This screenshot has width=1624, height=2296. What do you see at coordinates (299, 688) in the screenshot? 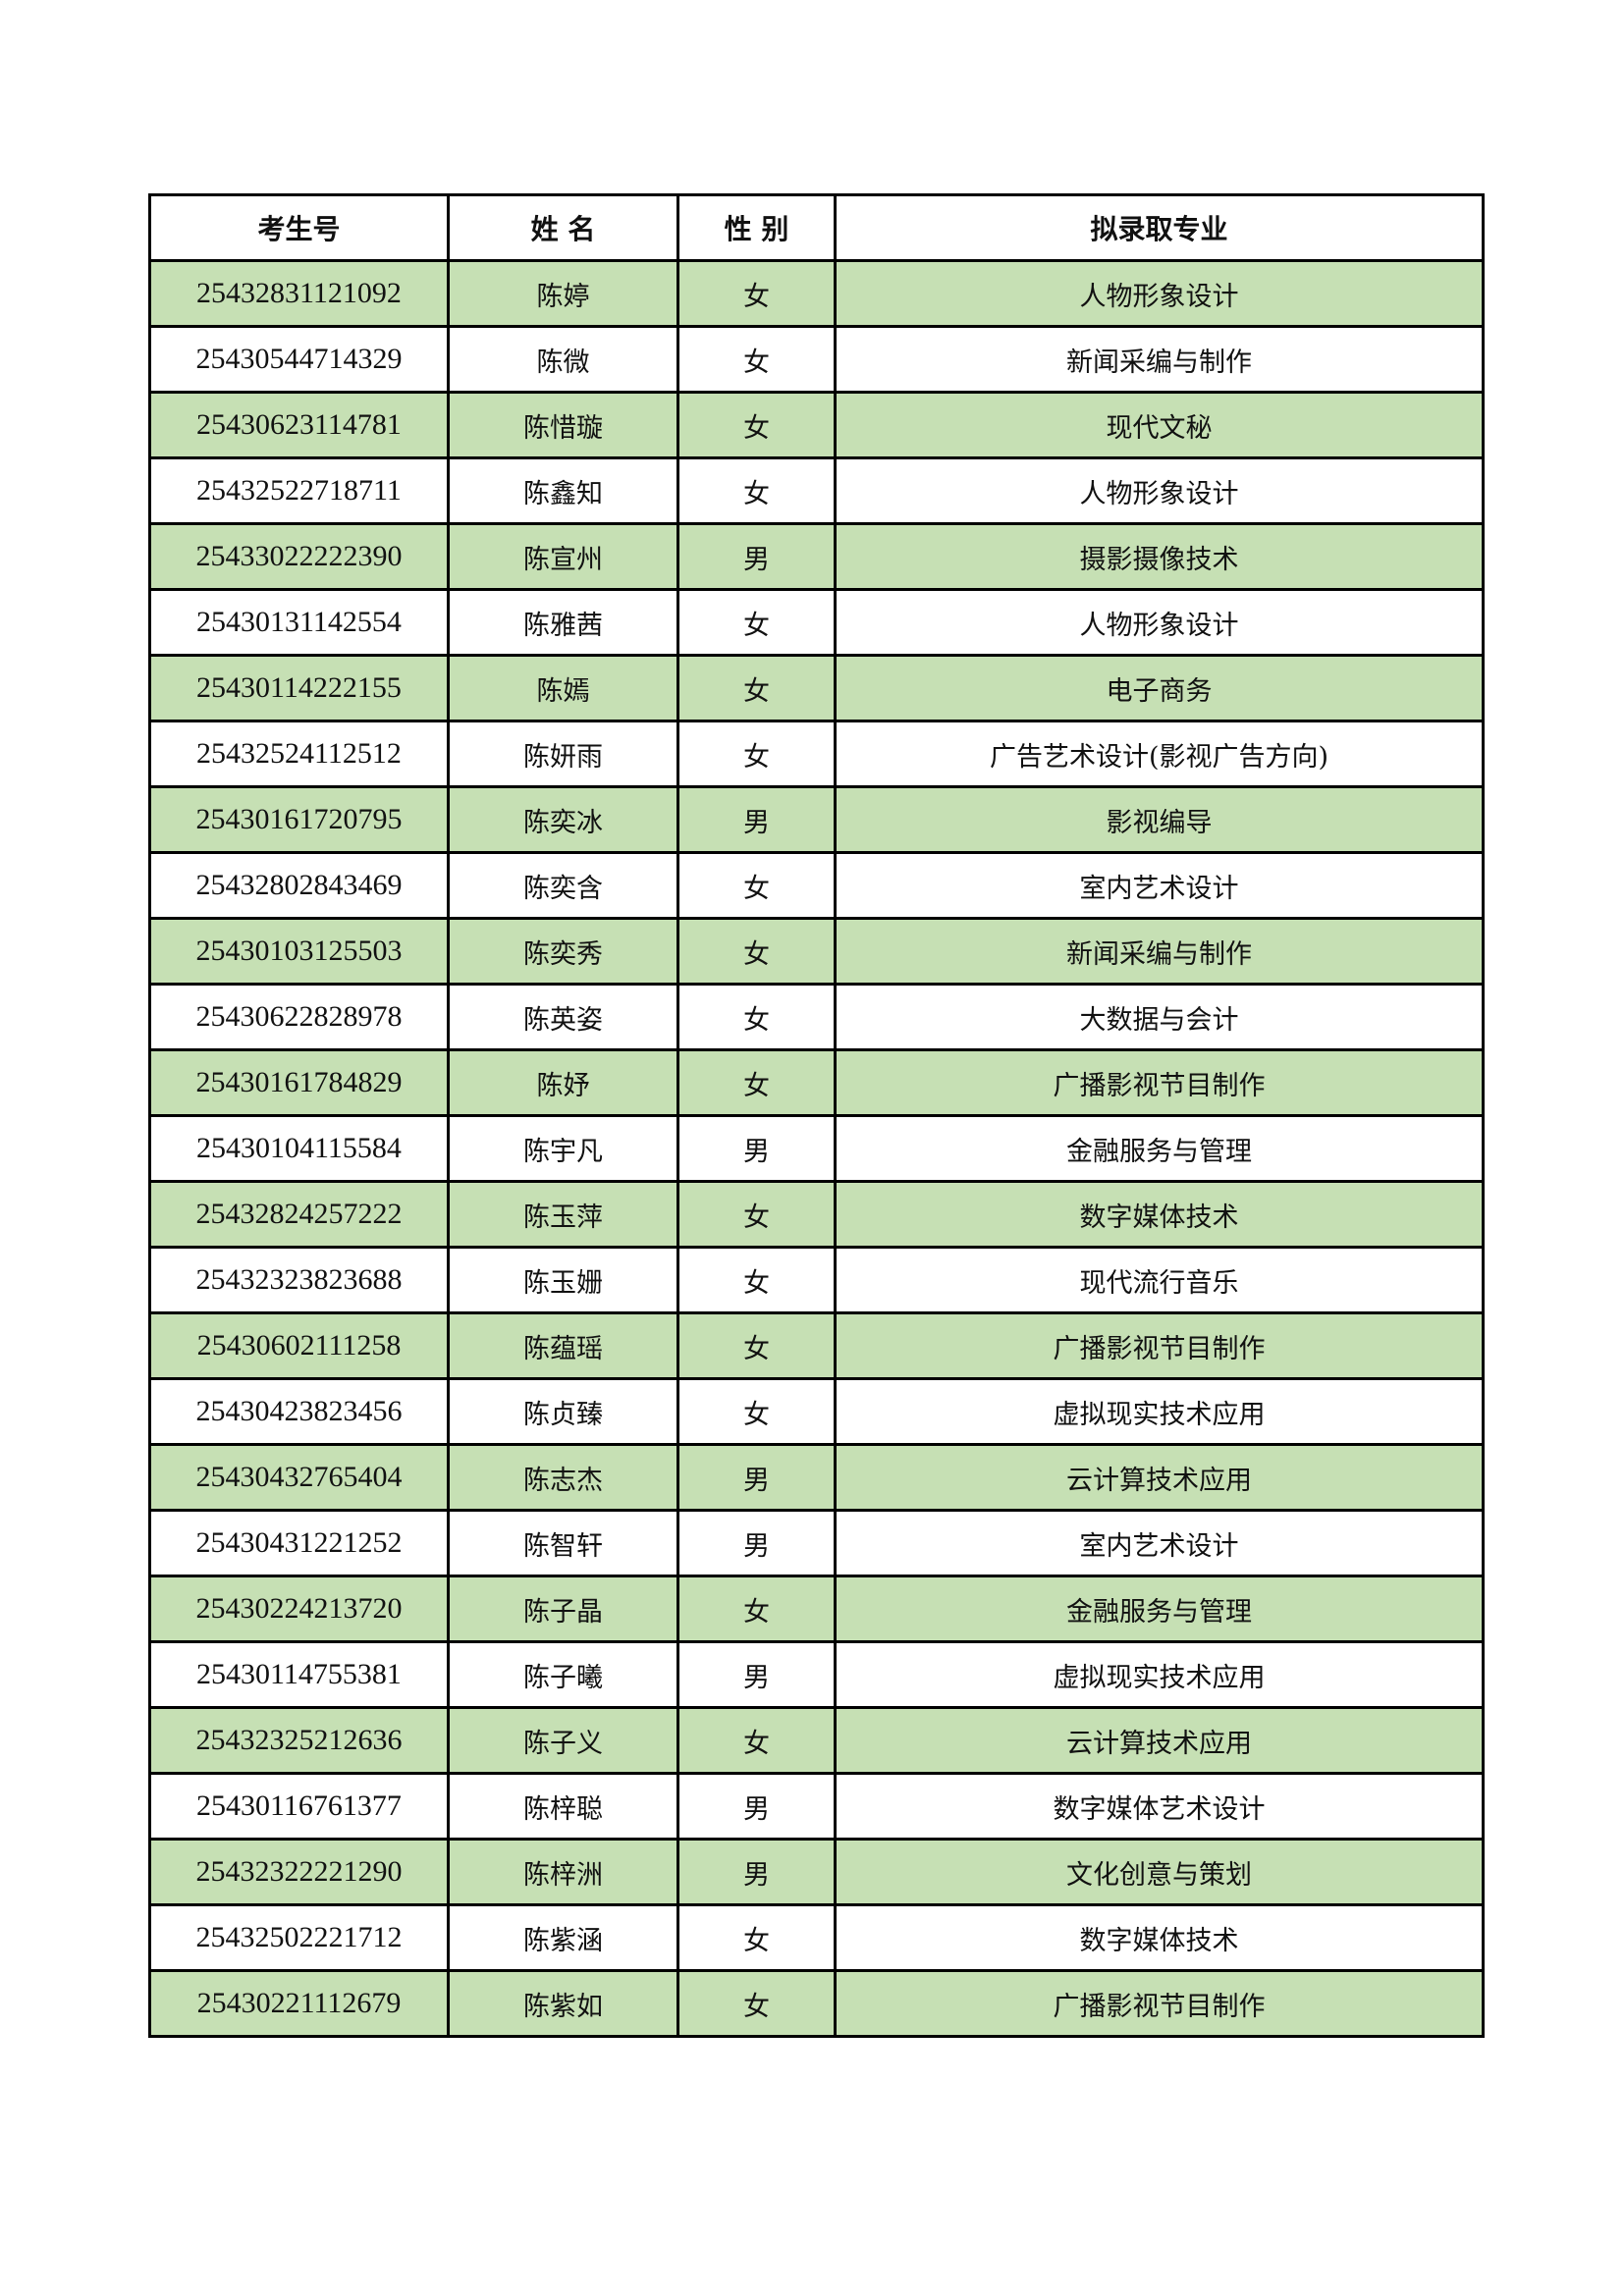
I see `cell-exam-number: 25430114222155` at bounding box center [299, 688].